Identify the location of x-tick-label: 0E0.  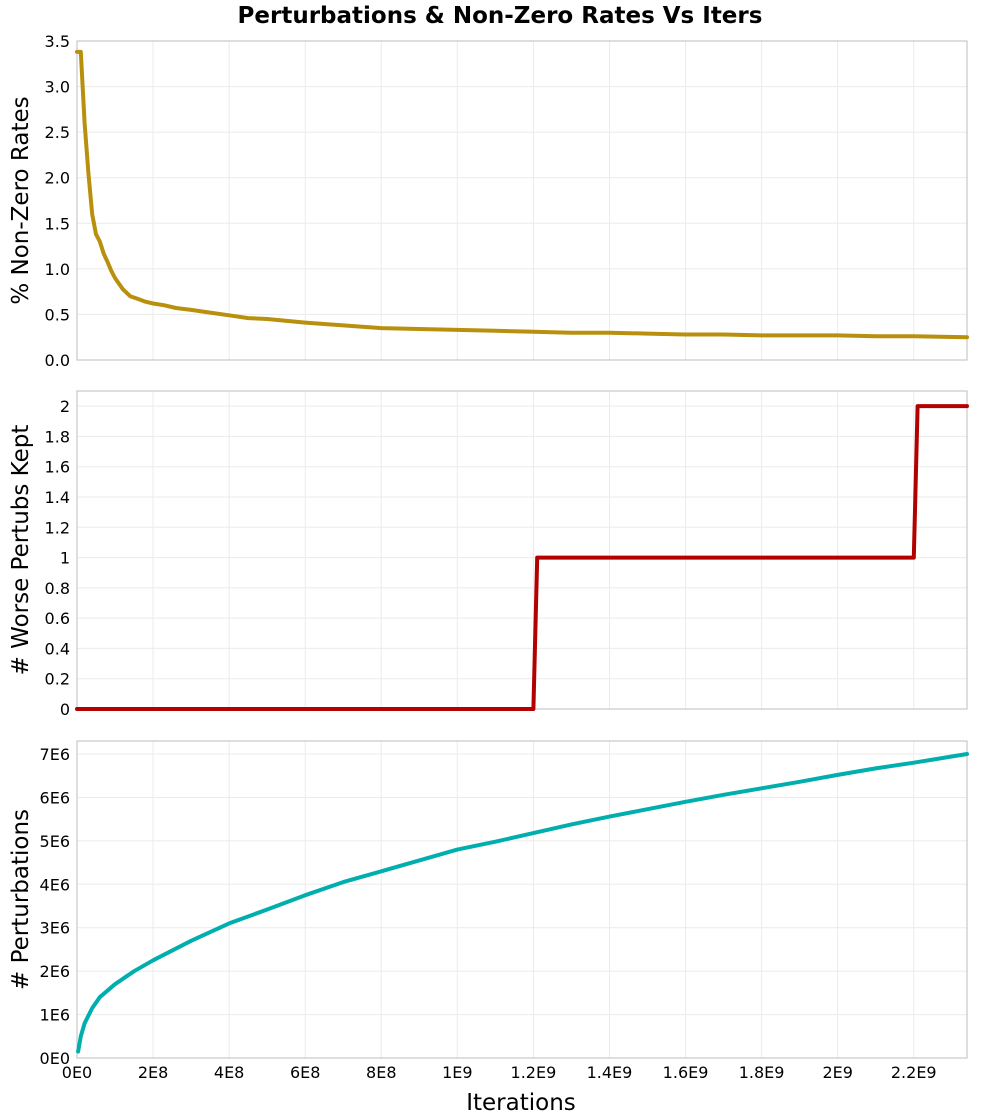
(77, 1072).